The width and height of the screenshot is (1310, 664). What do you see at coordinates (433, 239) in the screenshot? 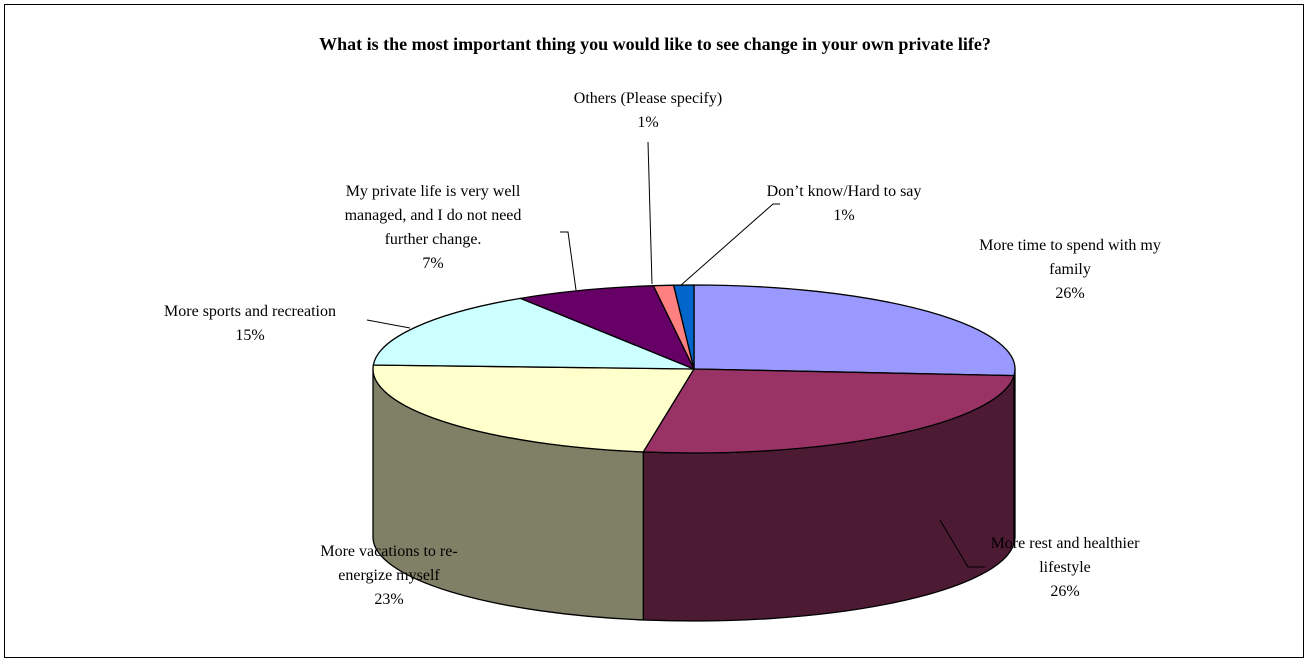
I see `slice-label-line: further change.` at bounding box center [433, 239].